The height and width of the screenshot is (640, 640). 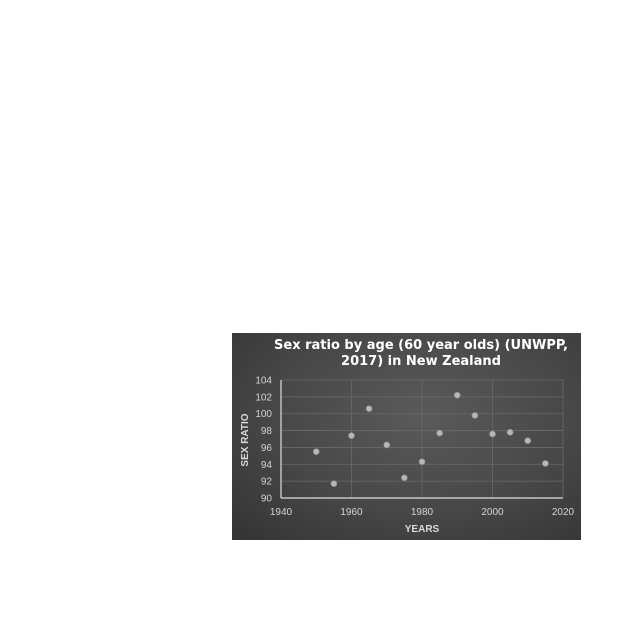 I want to click on x-tick-label: 1940, so click(x=281, y=512).